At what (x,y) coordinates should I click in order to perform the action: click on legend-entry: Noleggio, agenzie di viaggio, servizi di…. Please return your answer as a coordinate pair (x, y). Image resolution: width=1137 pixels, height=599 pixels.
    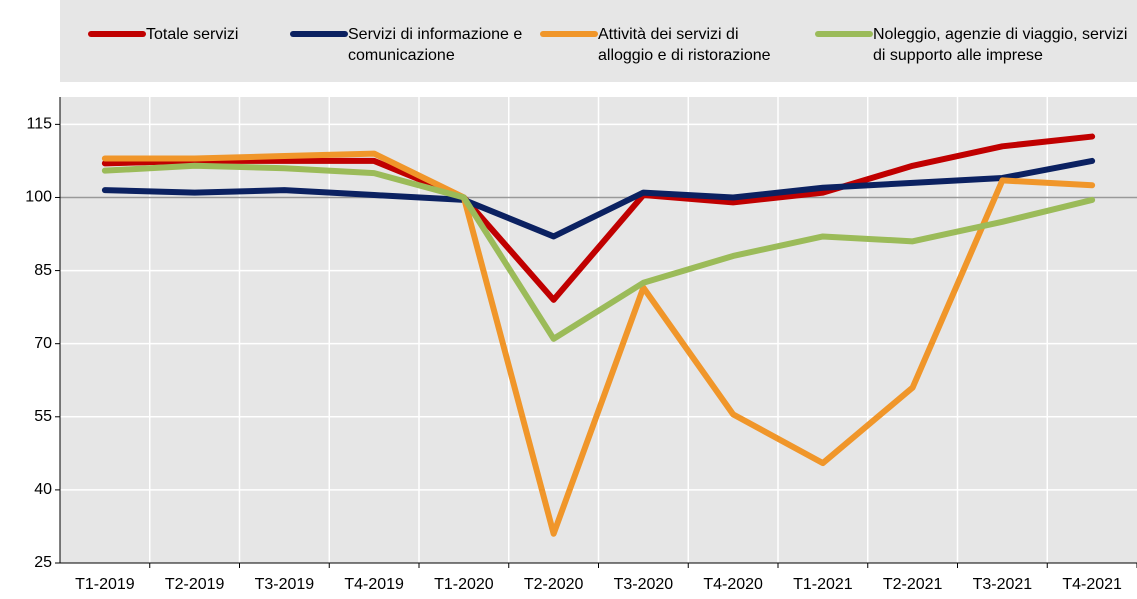
    Looking at the image, I should click on (971, 45).